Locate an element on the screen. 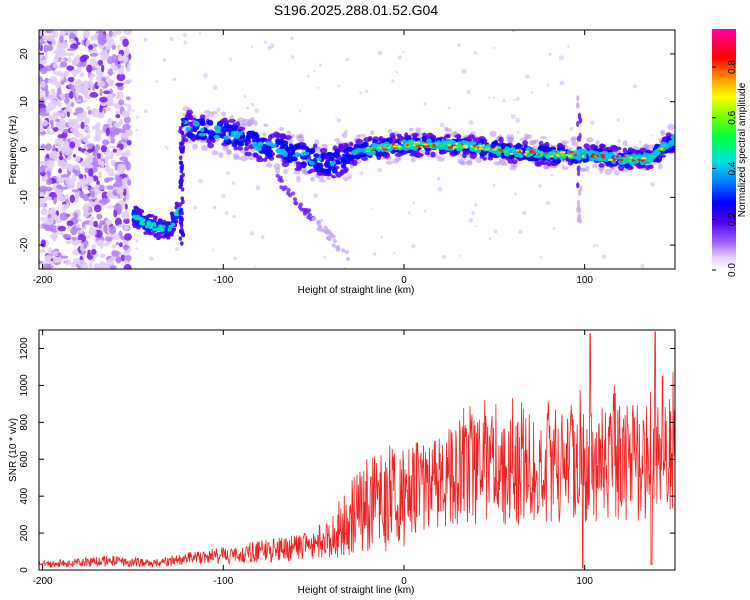 This screenshot has width=750, height=600. spectrogram-y-label: Frequency (Hz) is located at coordinates (13, 150).